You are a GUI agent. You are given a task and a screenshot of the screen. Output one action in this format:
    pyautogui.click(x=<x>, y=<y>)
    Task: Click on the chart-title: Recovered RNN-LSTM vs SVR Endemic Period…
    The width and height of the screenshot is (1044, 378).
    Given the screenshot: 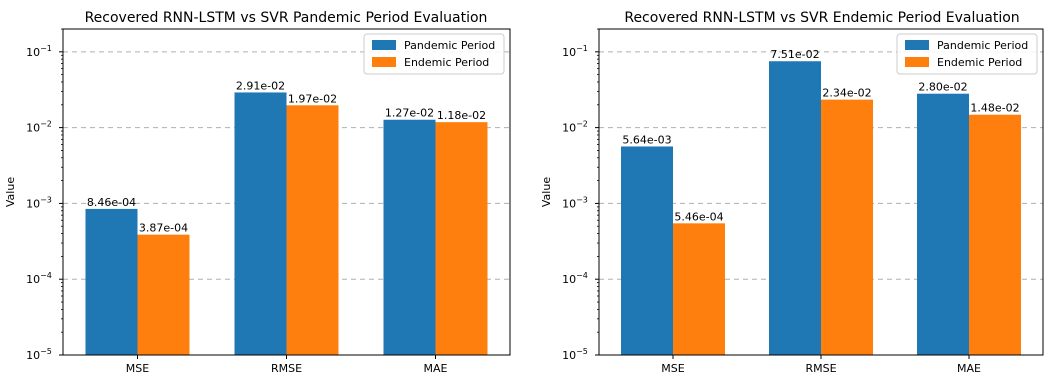 What is the action you would take?
    pyautogui.click(x=821, y=18)
    